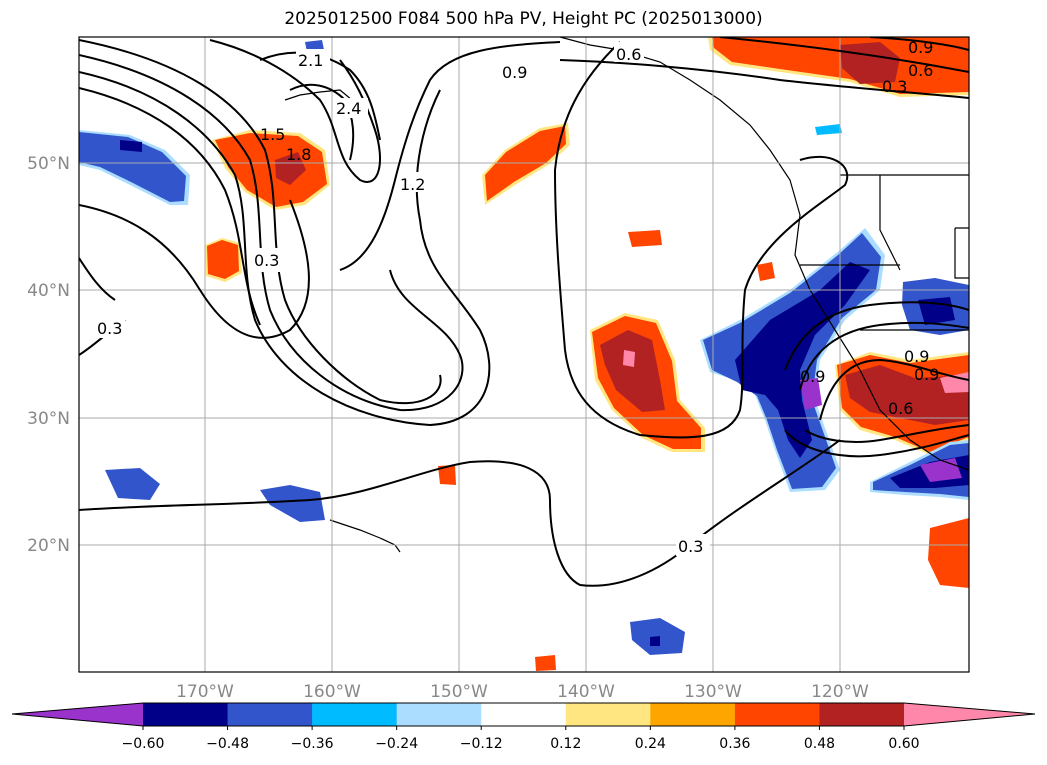  Describe the element at coordinates (48, 419) in the screenshot. I see `lat-label: 30°N` at that location.